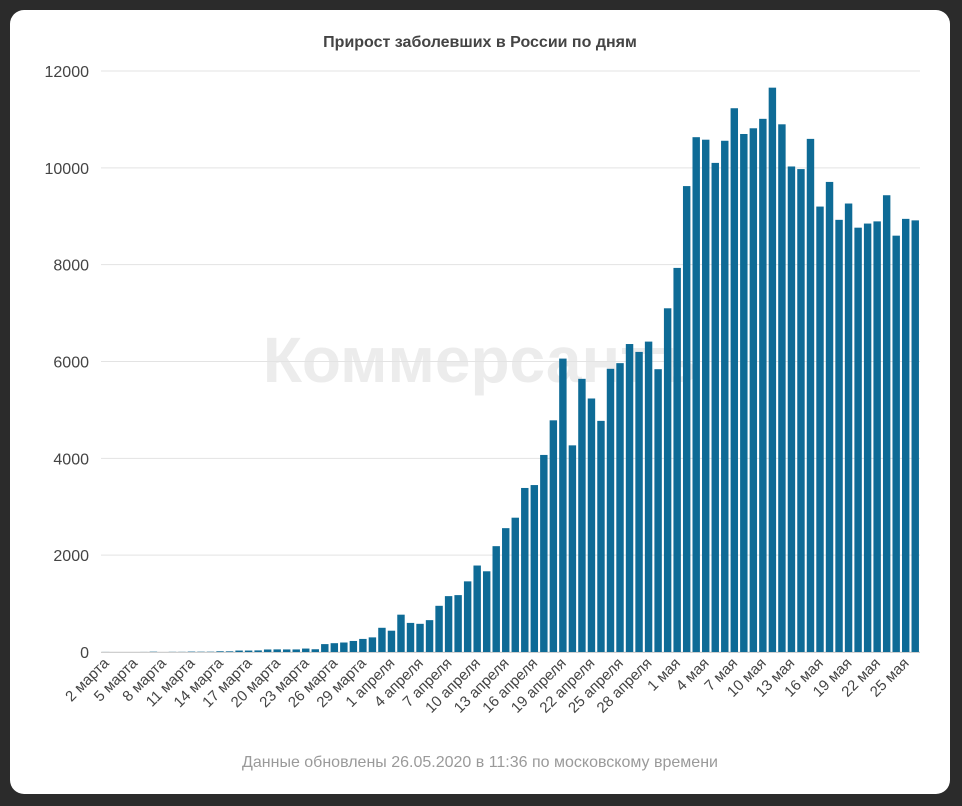 This screenshot has height=806, width=962. Describe the element at coordinates (480, 42) in the screenshot. I see `chart-title: Прирост заболевших в России по дням` at that location.